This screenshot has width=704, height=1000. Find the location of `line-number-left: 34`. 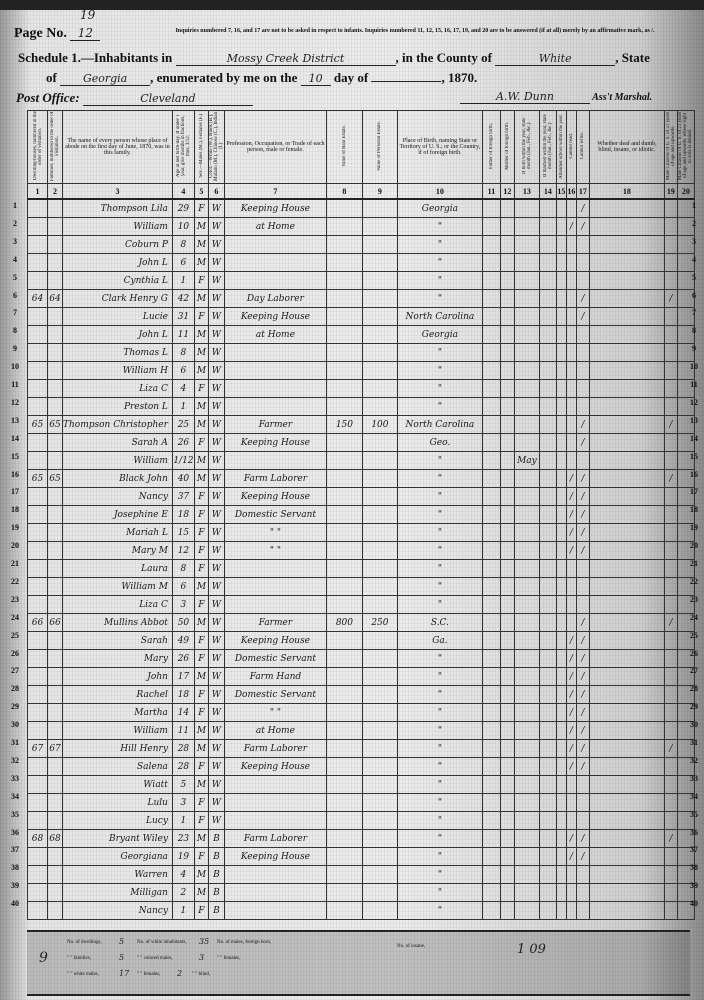

line-number-left: 34 is located at coordinates (15, 796).